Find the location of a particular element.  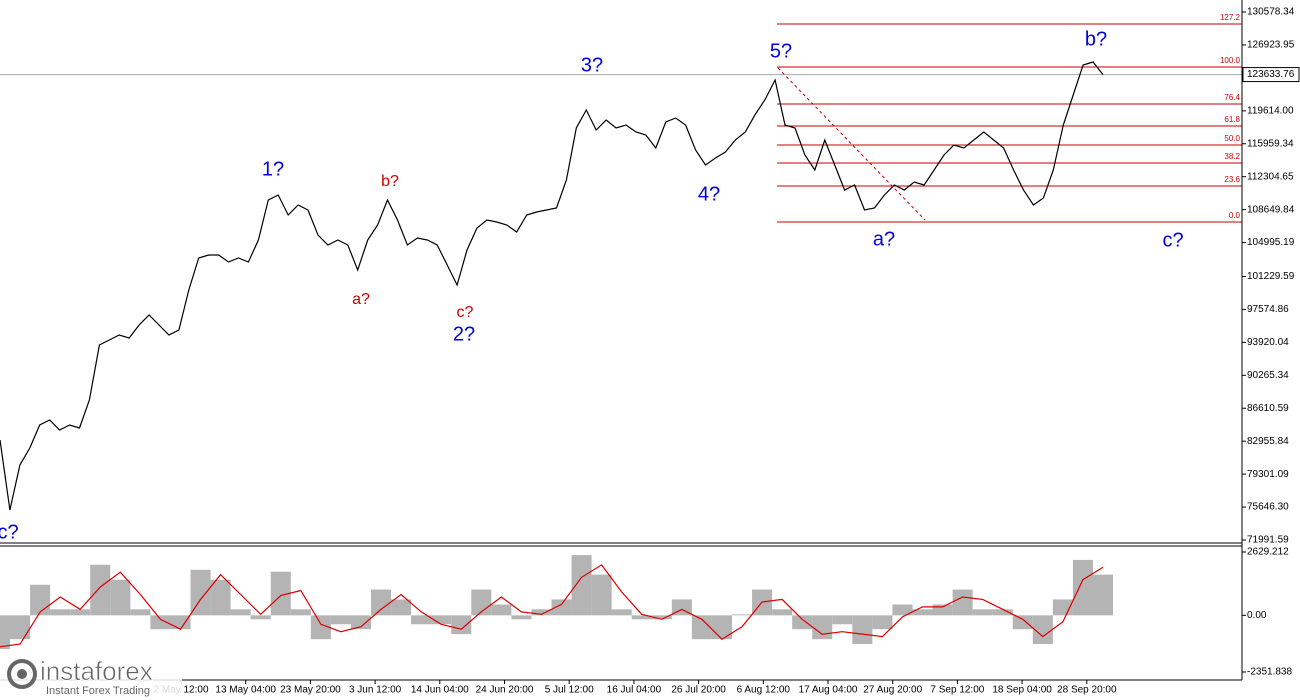

x-tick-label: 27 Aug 20:00 is located at coordinates (892, 690).